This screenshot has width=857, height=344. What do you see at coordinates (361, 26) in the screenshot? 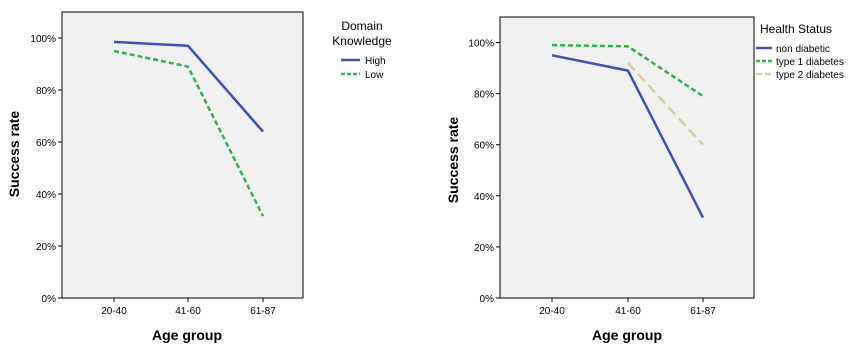
I see `legend-title-line-1: Domain` at bounding box center [361, 26].